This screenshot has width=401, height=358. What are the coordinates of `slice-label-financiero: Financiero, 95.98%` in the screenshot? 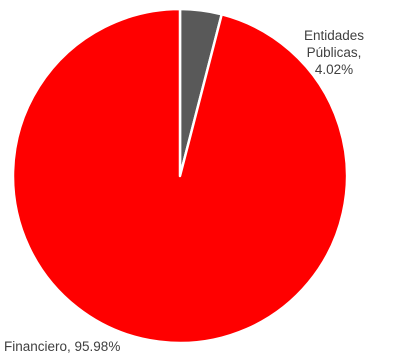 It's located at (62, 346).